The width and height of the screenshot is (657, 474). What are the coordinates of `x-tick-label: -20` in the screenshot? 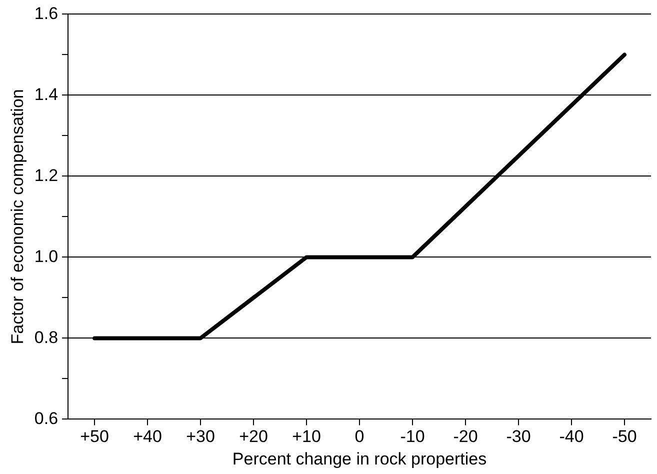 It's located at (465, 436).